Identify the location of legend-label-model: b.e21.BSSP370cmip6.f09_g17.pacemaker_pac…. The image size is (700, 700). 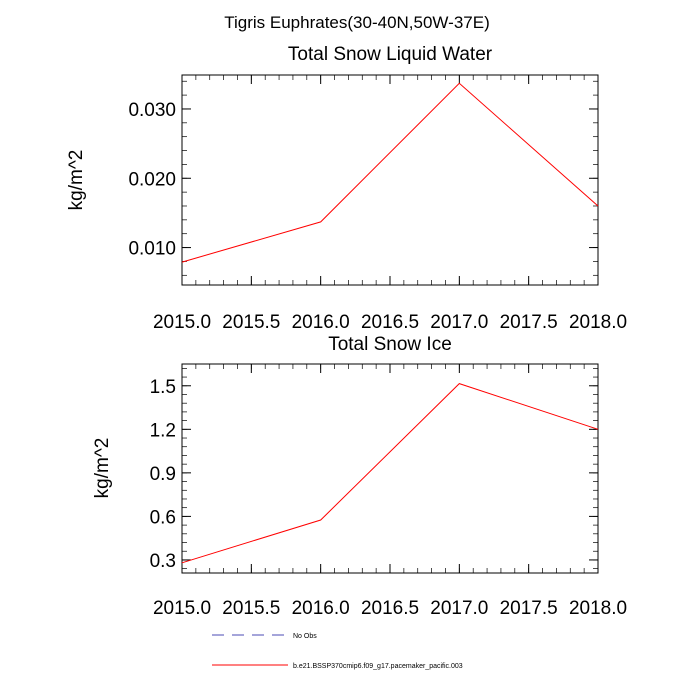
(378, 666).